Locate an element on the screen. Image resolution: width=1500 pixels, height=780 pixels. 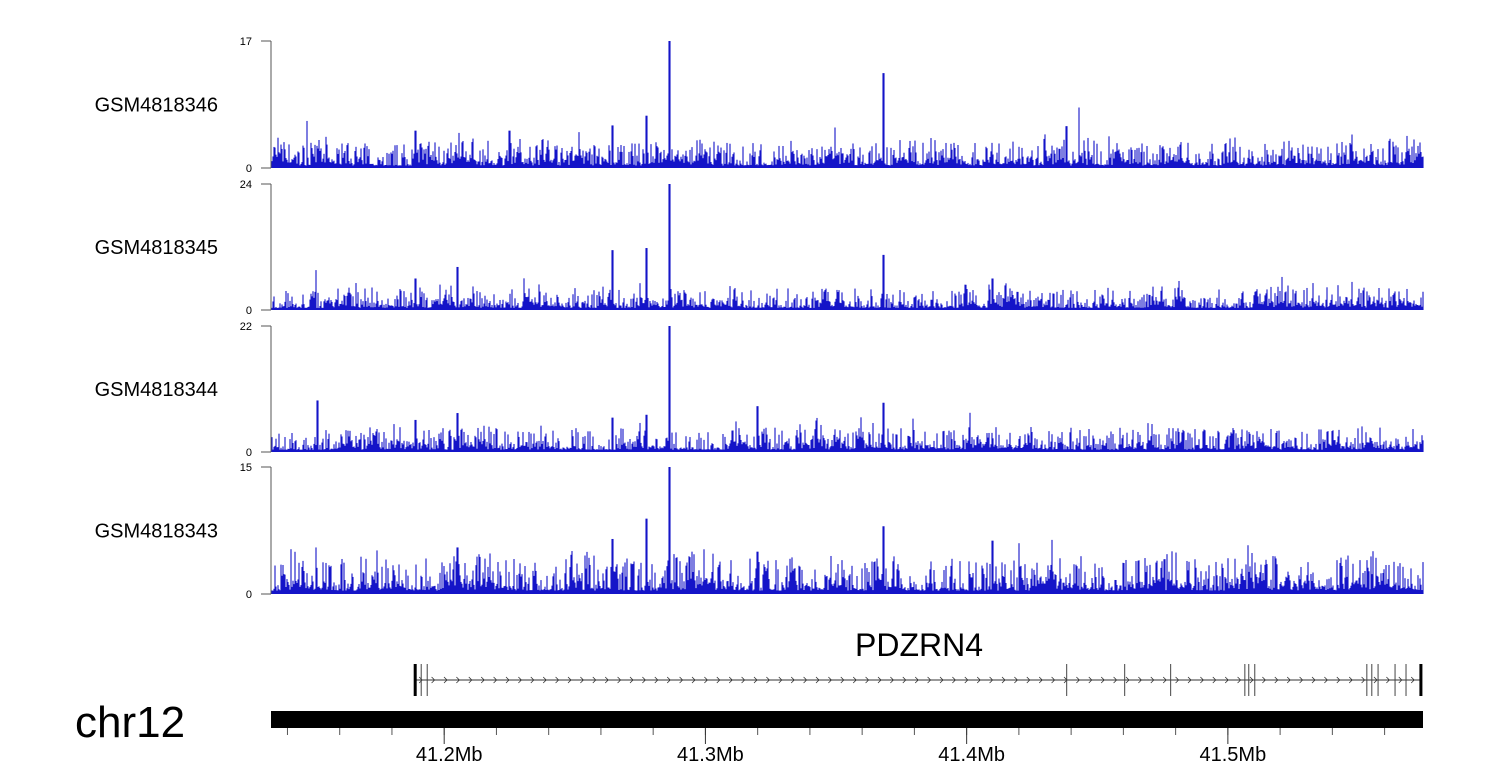
y-tick-label: 15 is located at coordinates (246, 468).